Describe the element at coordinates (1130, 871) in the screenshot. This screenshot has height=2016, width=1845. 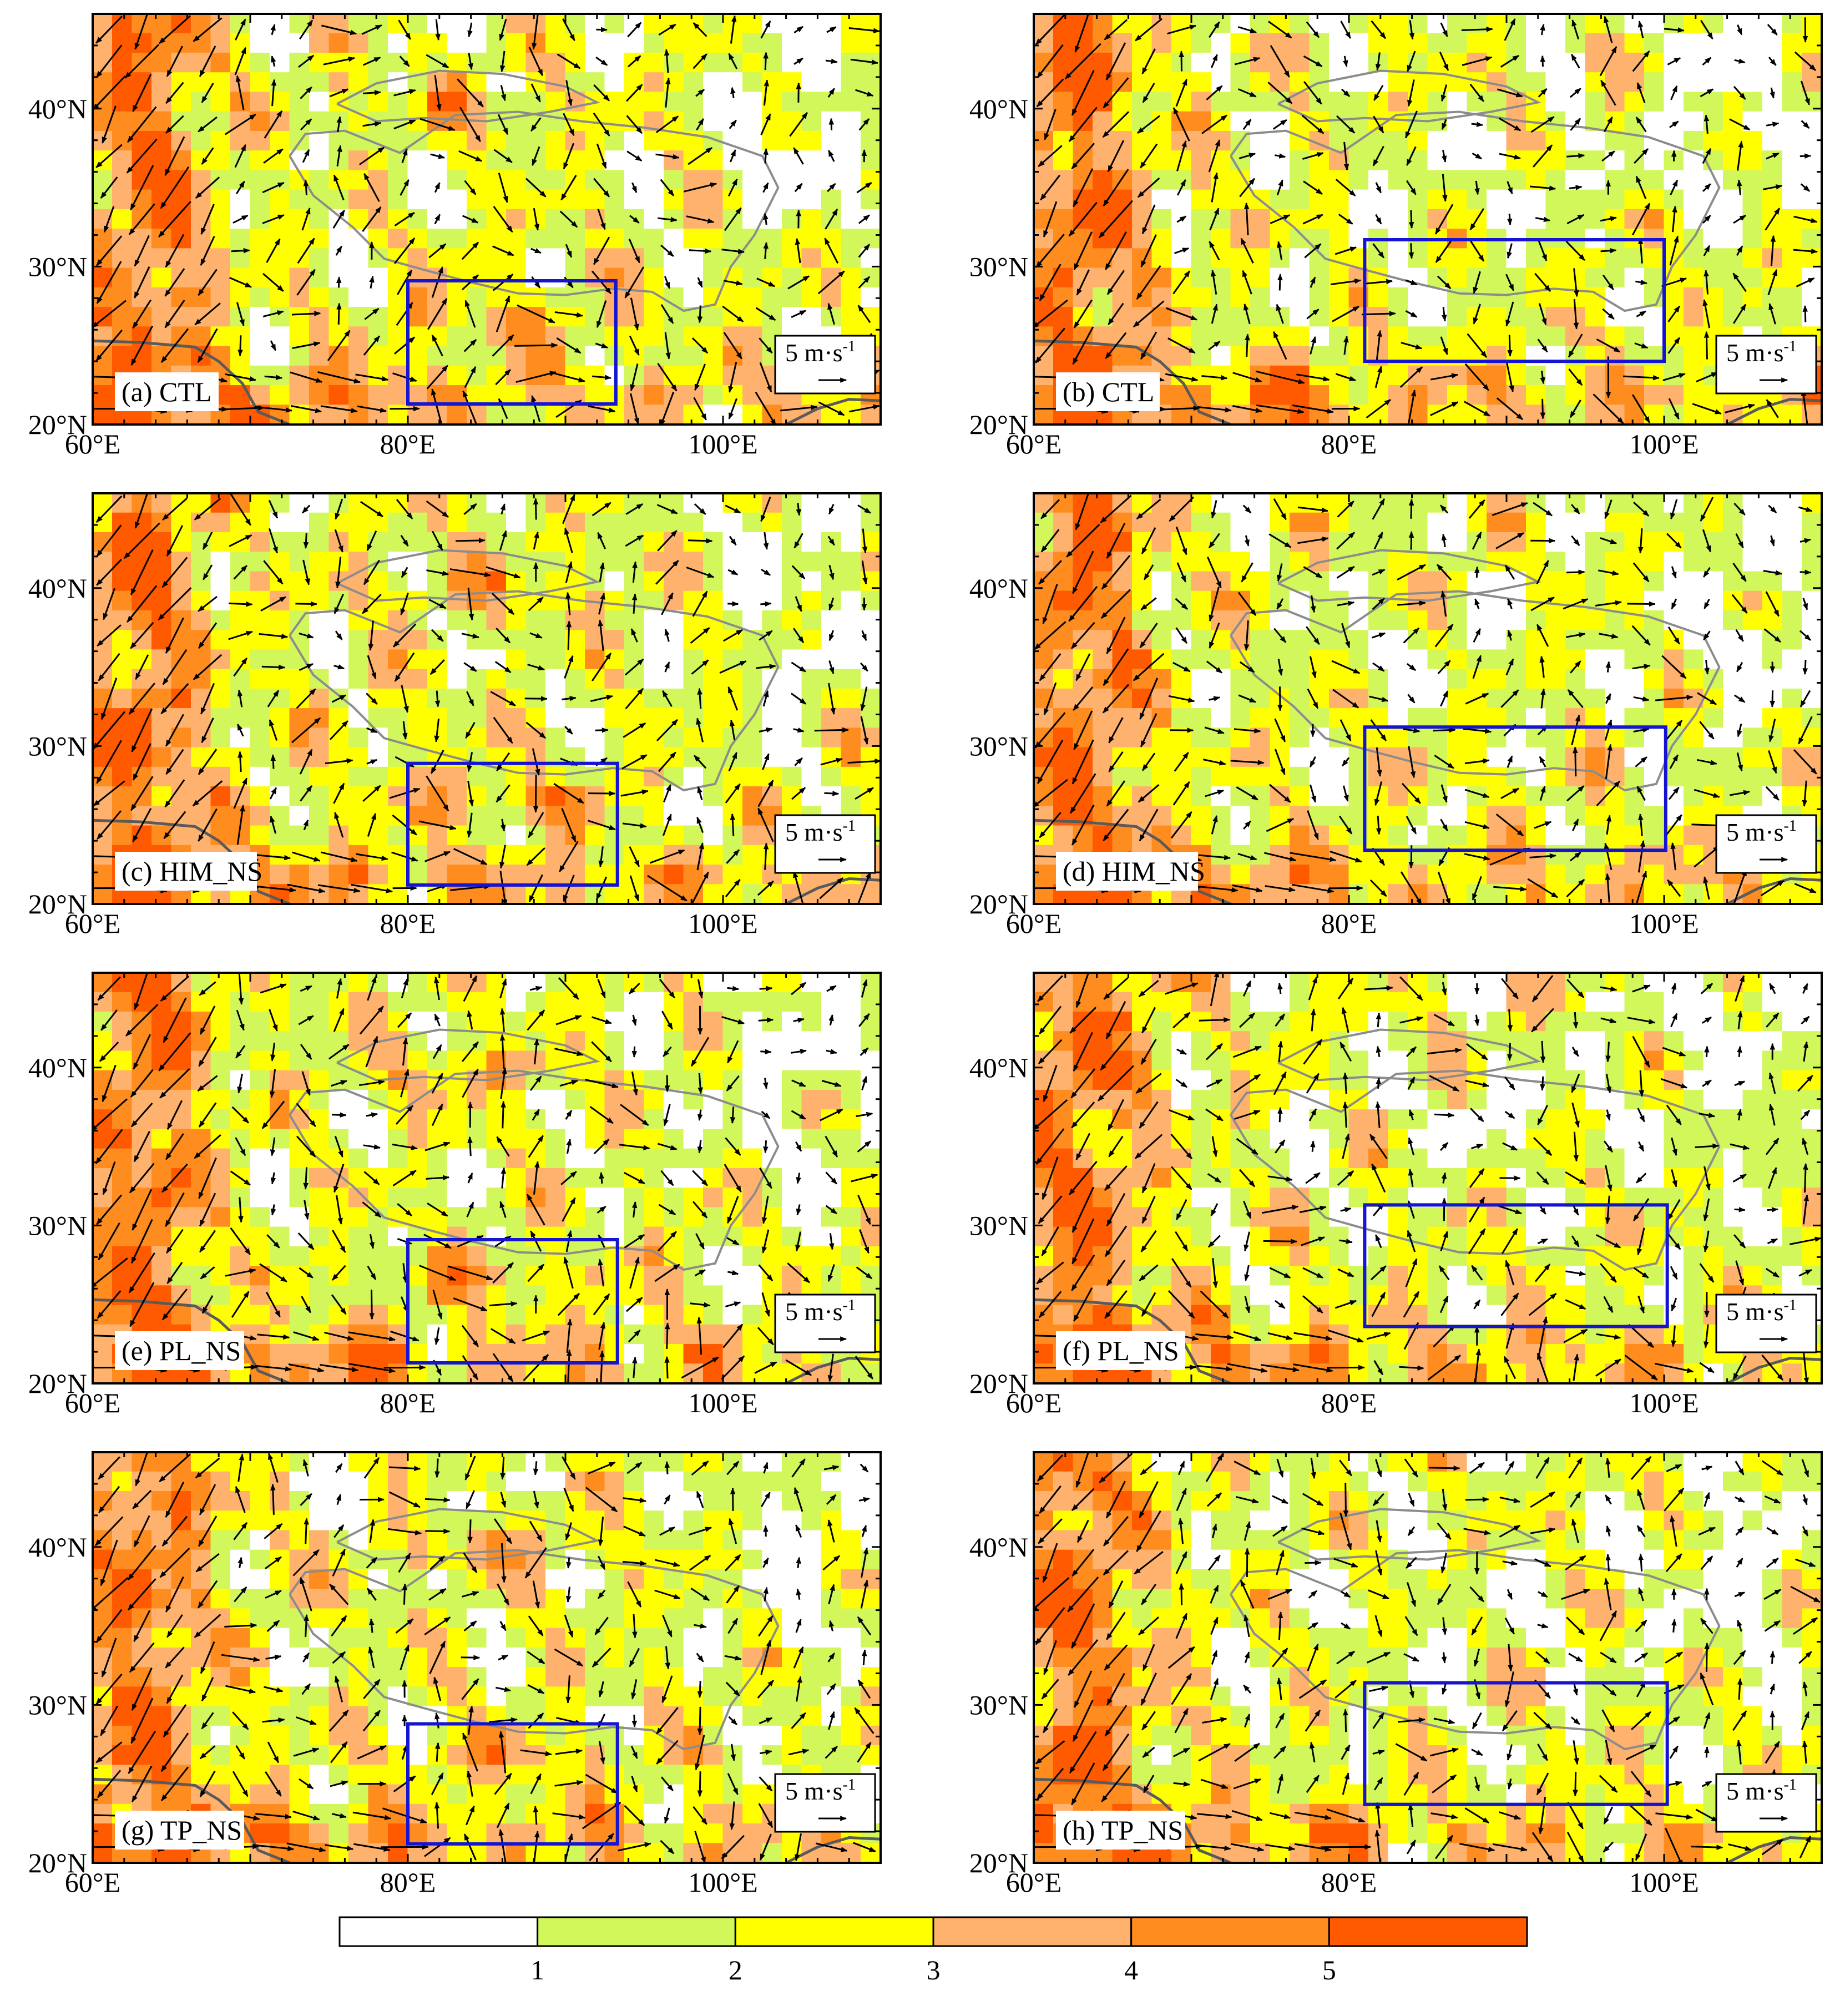
I see `panel-label: (d) HIM_NS` at that location.